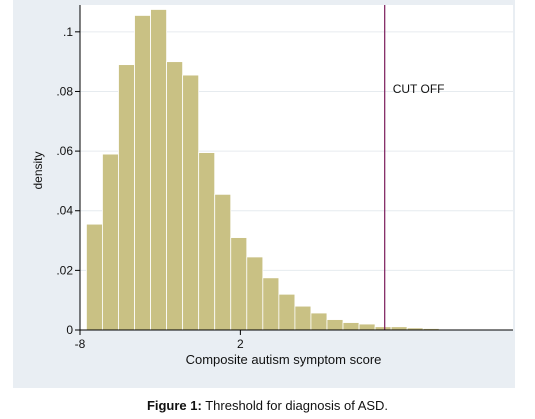 This screenshot has height=419, width=535. I want to click on caption-text: Threshold for diagnosis of ASD., so click(295, 405).